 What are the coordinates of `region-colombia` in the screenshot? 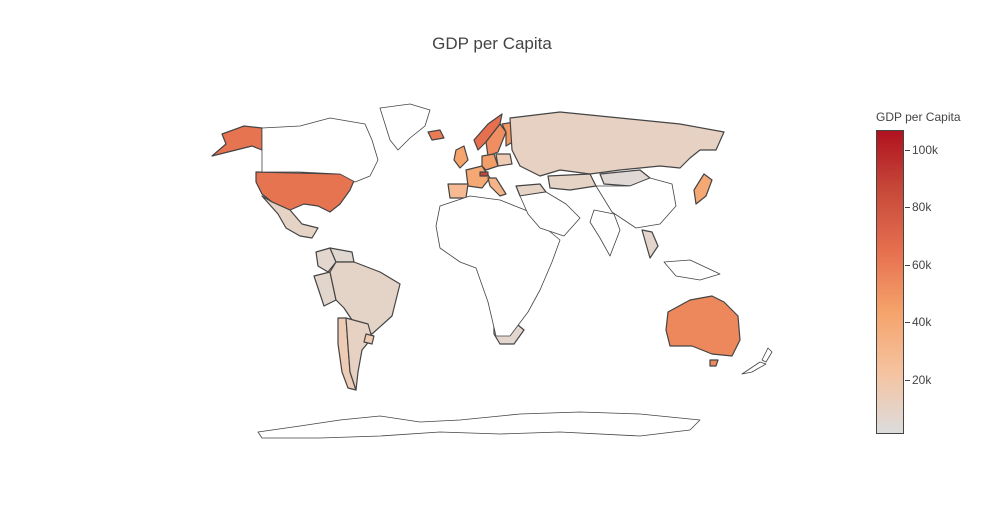 It's located at (326, 260).